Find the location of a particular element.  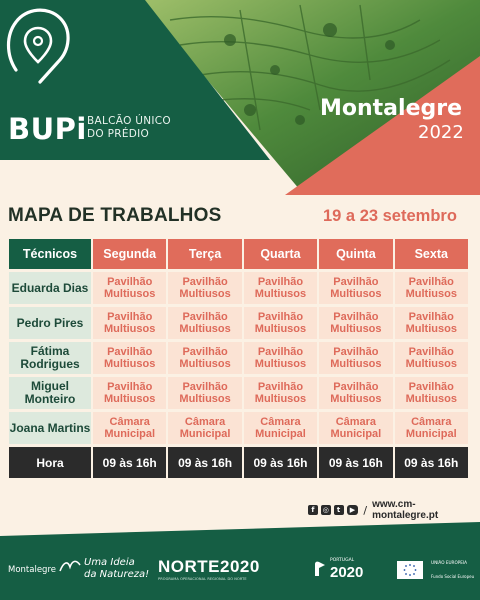

norte2020-logo: NORTE2020 is located at coordinates (209, 566).